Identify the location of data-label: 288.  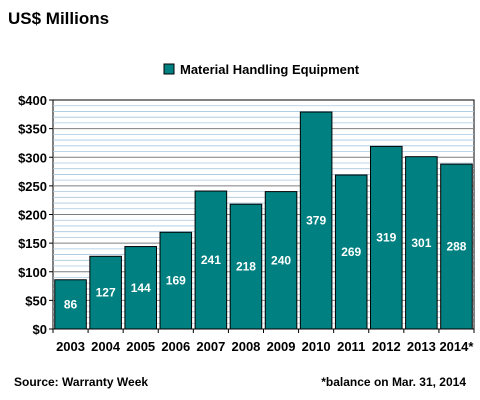
(456, 247).